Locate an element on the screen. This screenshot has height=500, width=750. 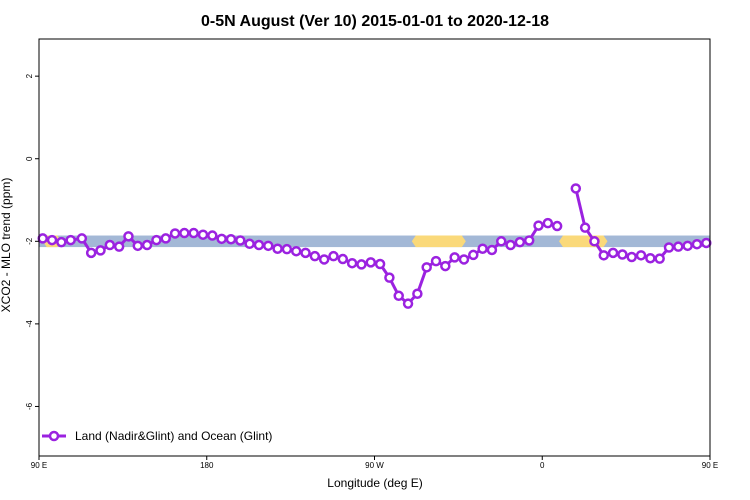
x-tick-label: 90 W is located at coordinates (374, 465).